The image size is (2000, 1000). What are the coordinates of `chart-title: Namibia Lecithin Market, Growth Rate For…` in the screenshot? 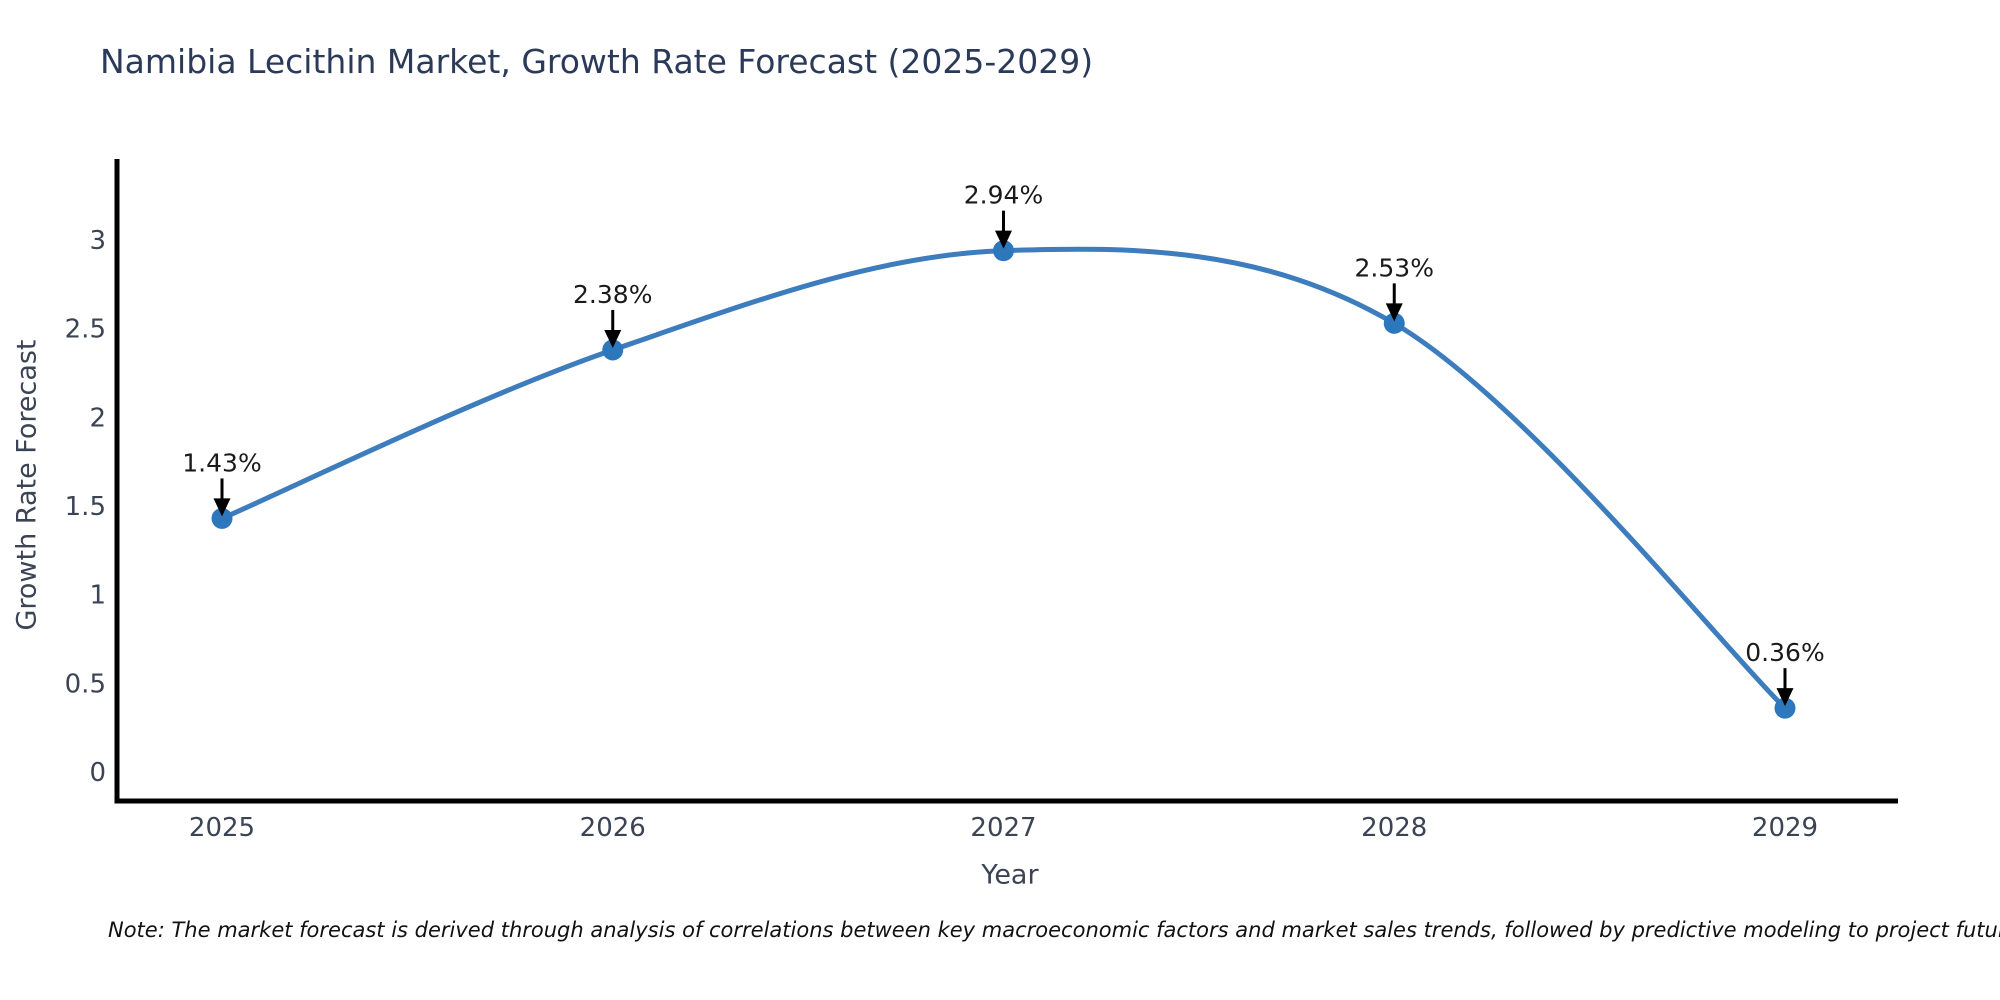 It's located at (597, 61).